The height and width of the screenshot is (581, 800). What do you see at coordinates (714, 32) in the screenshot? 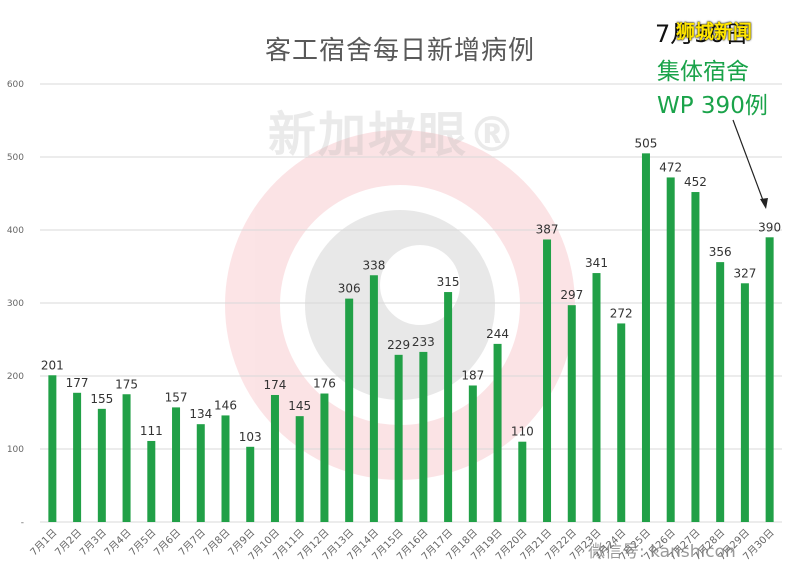
I see `corner-watermark: 狮城新闻` at bounding box center [714, 32].